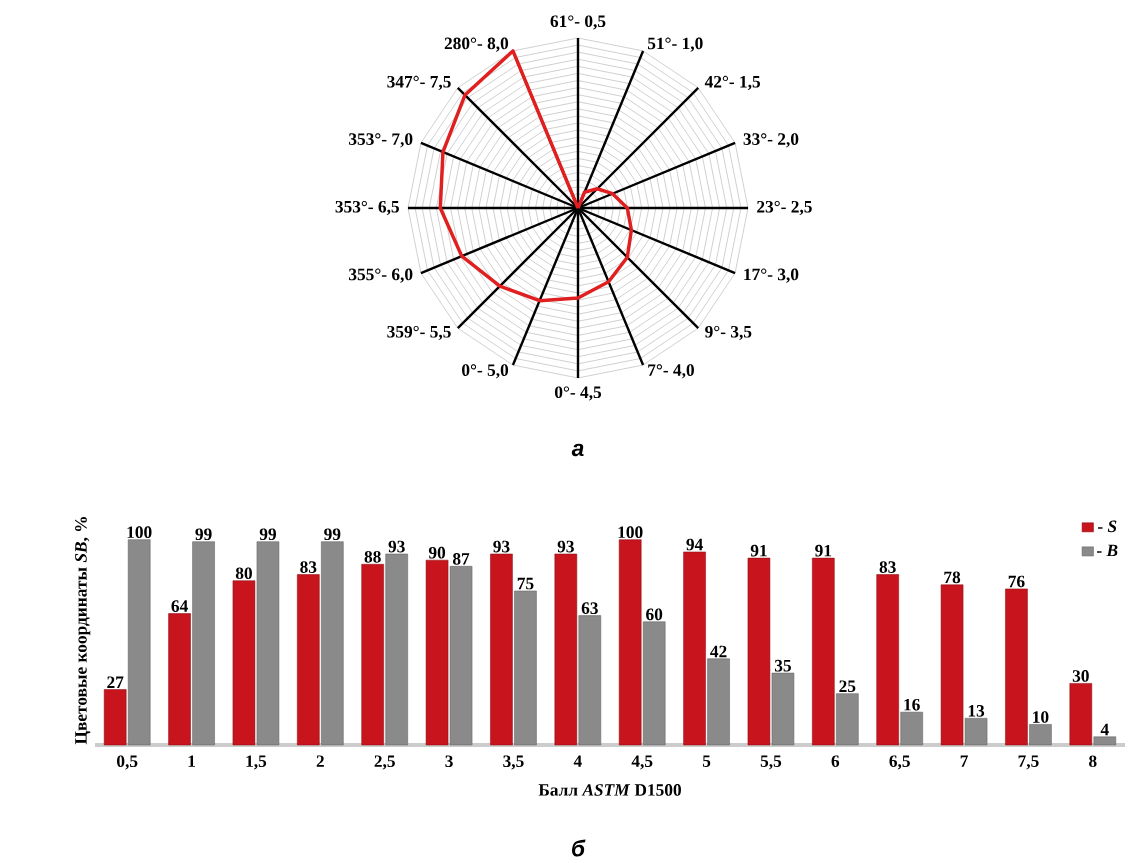 This screenshot has height=863, width=1133. Describe the element at coordinates (419, 83) in the screenshot. I see `spoke-label: 347°- 7,5` at that location.